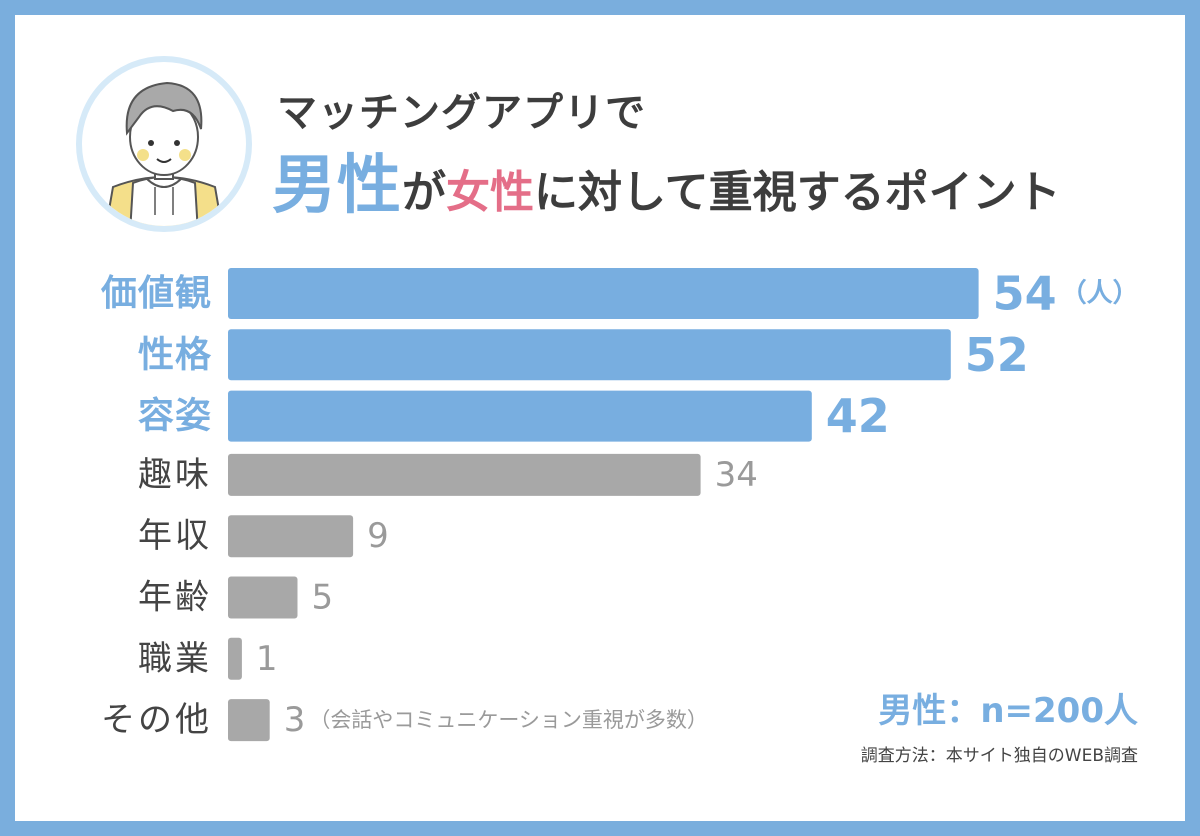  I want to click on value-label-1: 52, so click(997, 355).